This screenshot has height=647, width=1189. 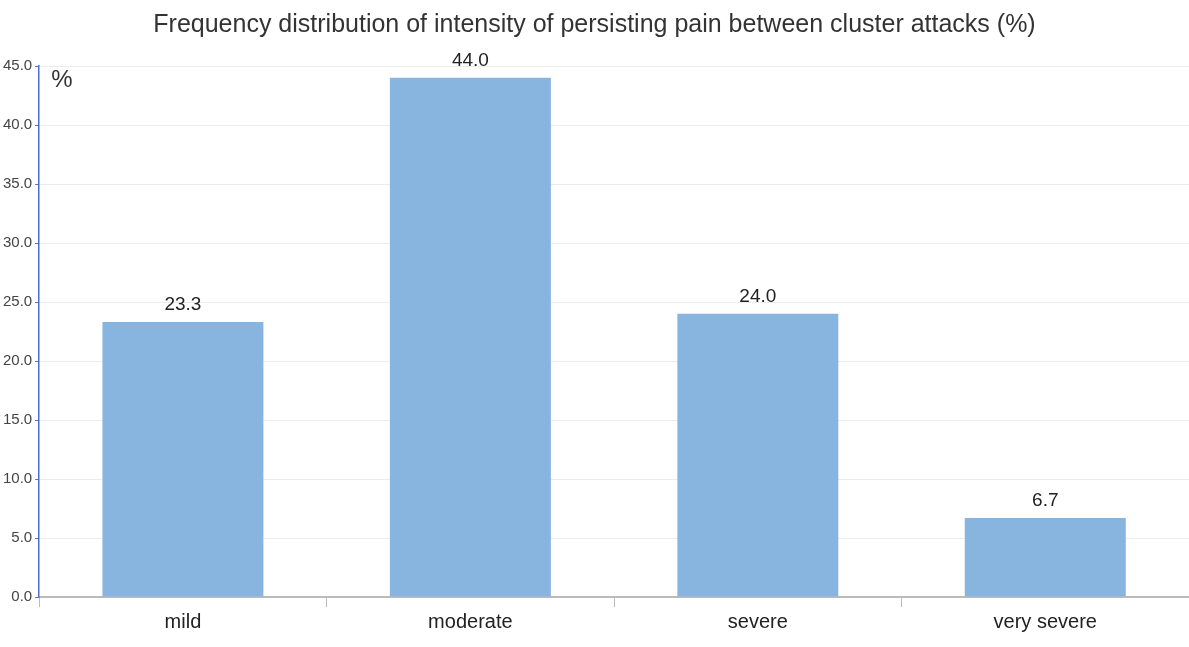 What do you see at coordinates (183, 303) in the screenshot?
I see `data-label: 23.3` at bounding box center [183, 303].